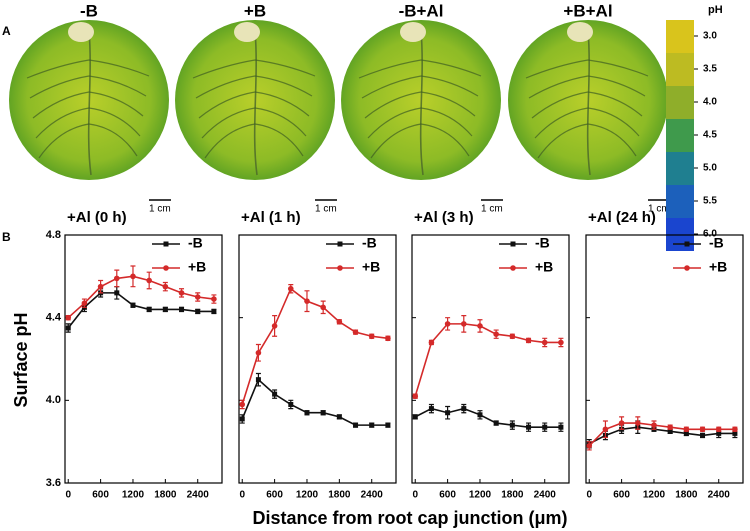  Describe the element at coordinates (710, 201) in the screenshot. I see `colorbar-tick-label: 5.5` at that location.